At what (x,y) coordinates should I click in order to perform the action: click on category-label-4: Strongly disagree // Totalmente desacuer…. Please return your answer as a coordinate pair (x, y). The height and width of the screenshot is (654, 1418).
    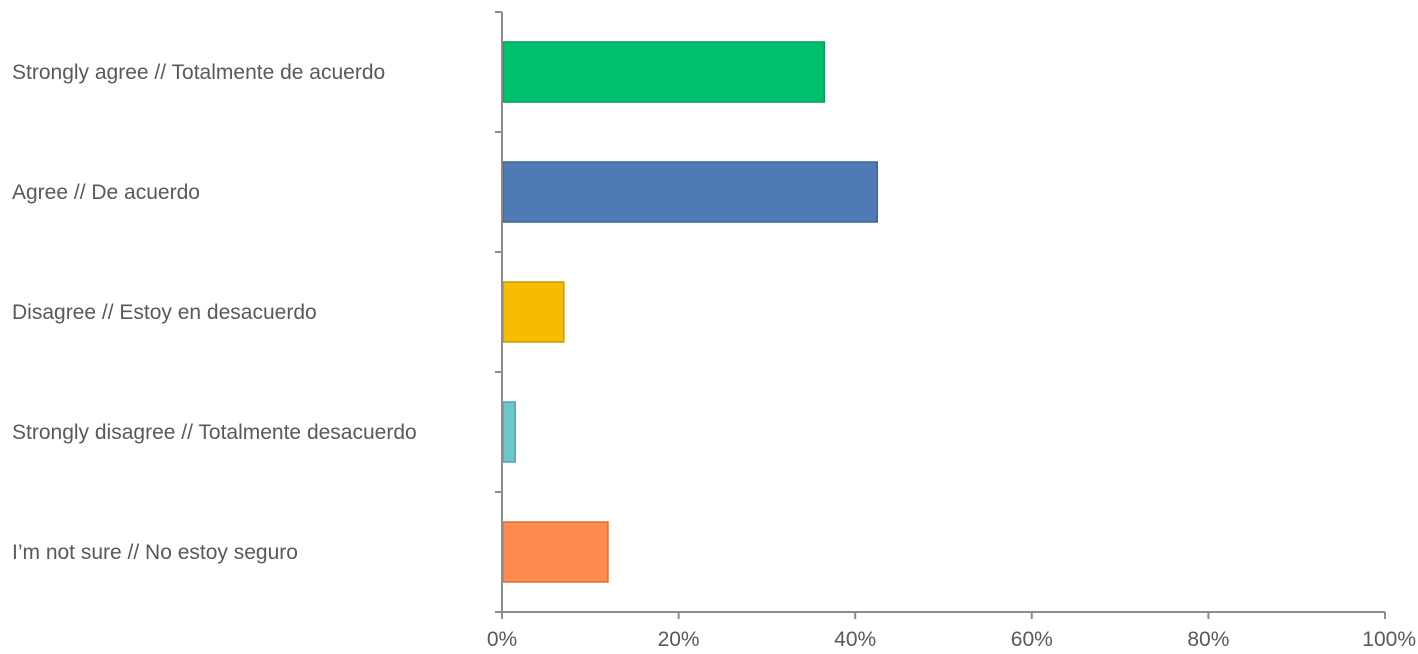
    Looking at the image, I should click on (214, 432).